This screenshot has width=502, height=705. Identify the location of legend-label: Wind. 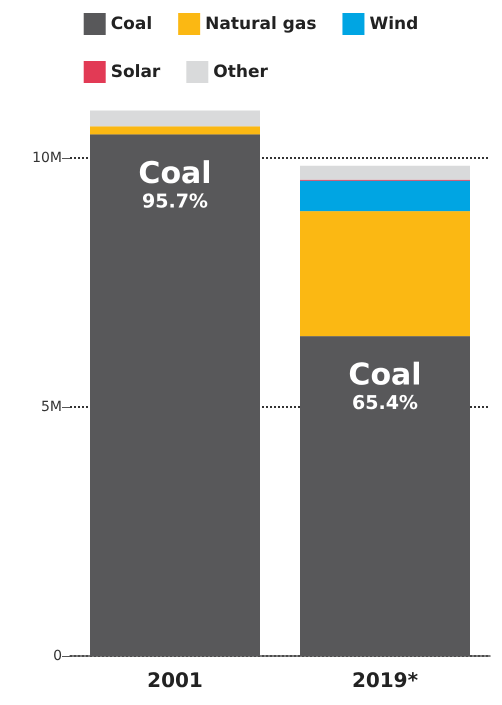
(393, 24).